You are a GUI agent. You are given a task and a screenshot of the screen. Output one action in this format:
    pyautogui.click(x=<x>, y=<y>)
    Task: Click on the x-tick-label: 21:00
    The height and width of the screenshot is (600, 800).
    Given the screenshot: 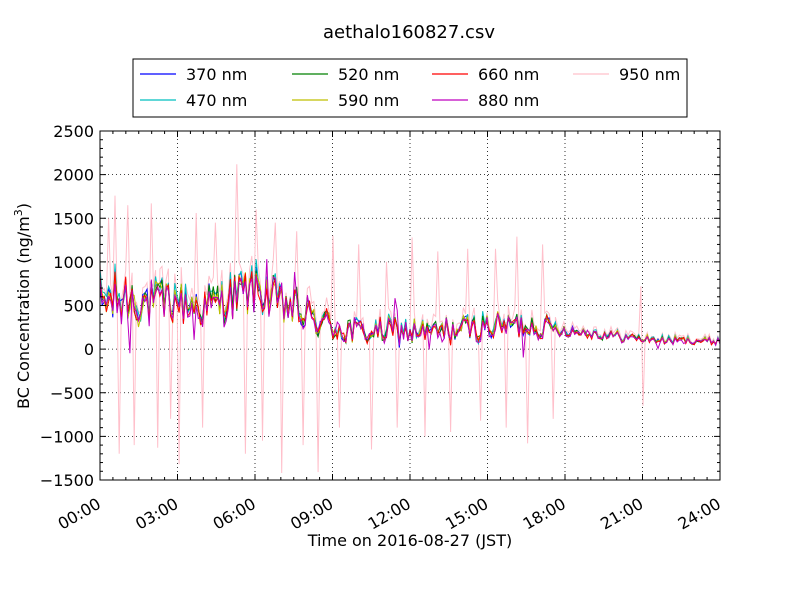 What is the action you would take?
    pyautogui.click(x=621, y=514)
    